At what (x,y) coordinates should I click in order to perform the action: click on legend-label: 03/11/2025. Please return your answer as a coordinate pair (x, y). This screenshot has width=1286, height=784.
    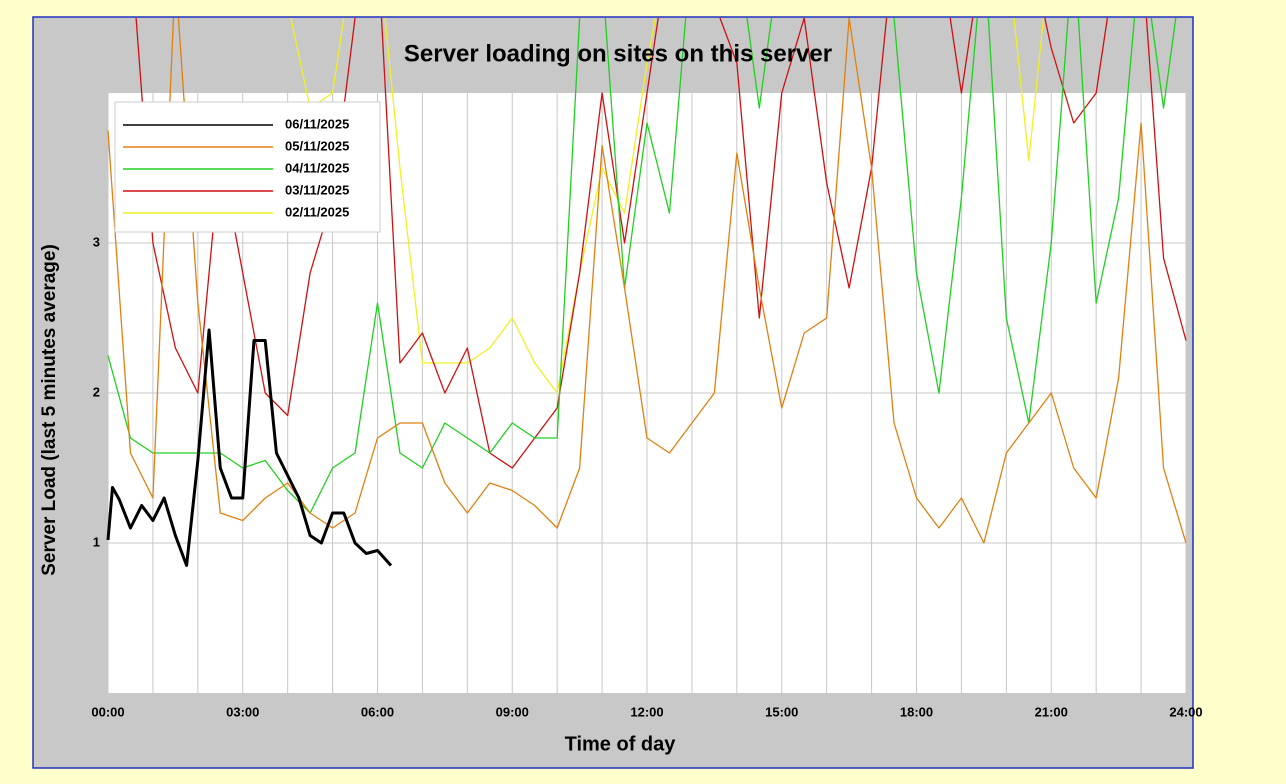
    Looking at the image, I should click on (317, 189).